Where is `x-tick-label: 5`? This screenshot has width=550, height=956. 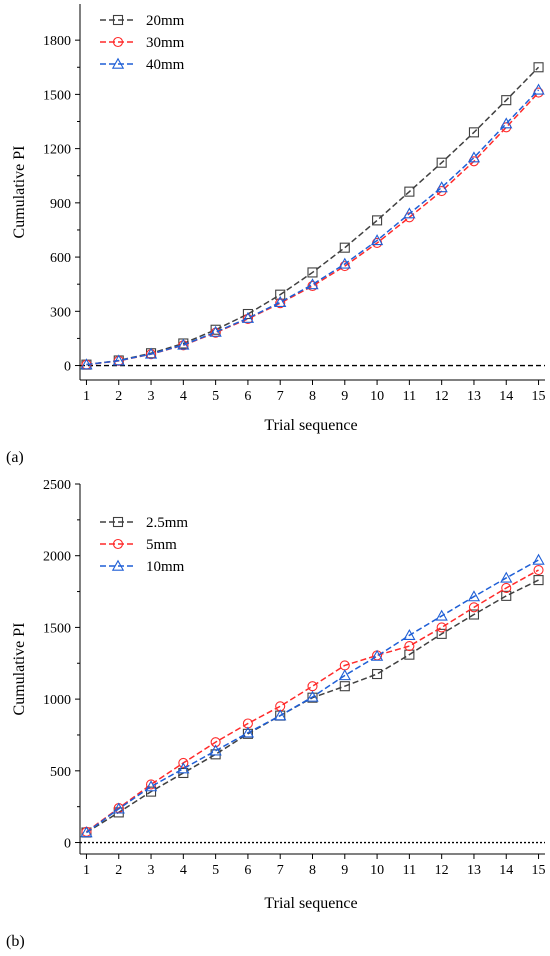
x-tick-label: 5 is located at coordinates (215, 870).